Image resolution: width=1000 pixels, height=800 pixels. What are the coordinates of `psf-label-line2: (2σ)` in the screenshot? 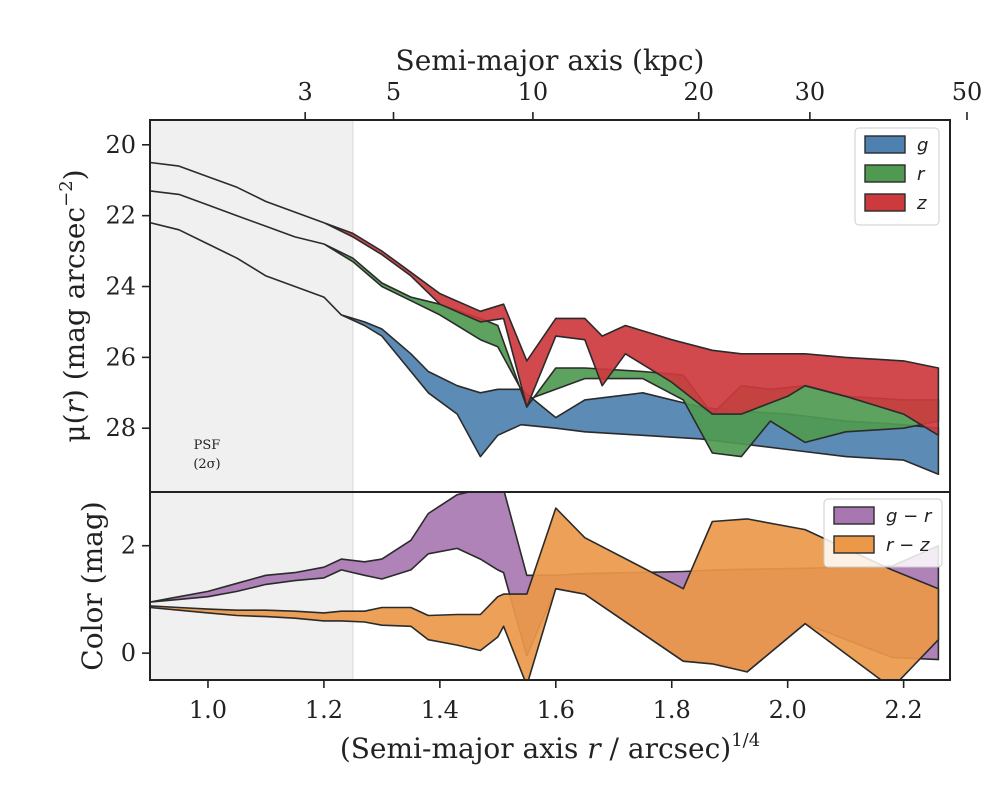 It's located at (206, 464).